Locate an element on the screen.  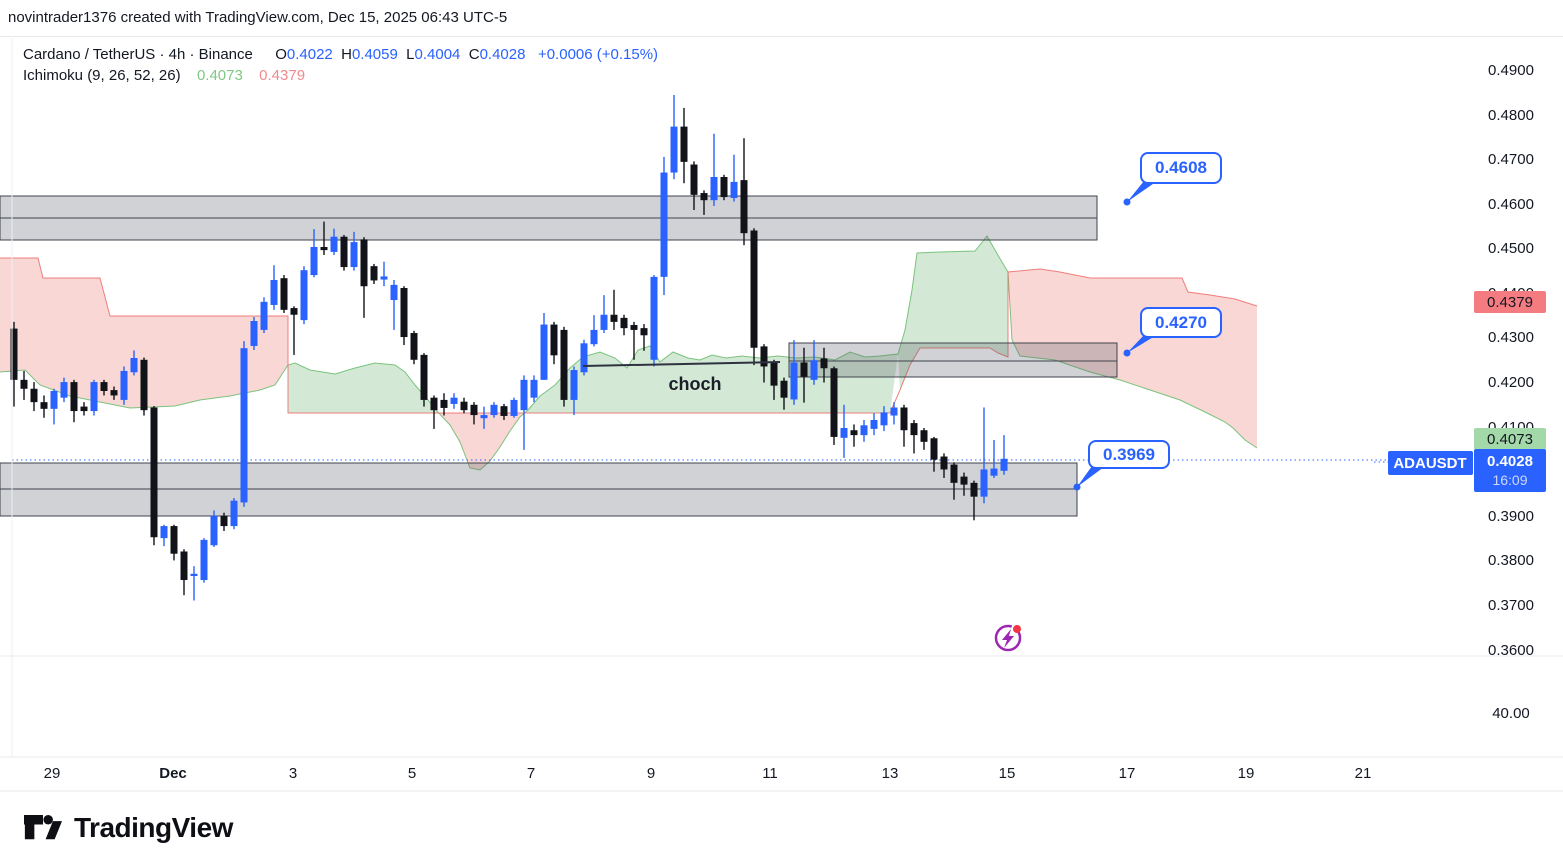
choch-label: choch is located at coordinates (694, 384).